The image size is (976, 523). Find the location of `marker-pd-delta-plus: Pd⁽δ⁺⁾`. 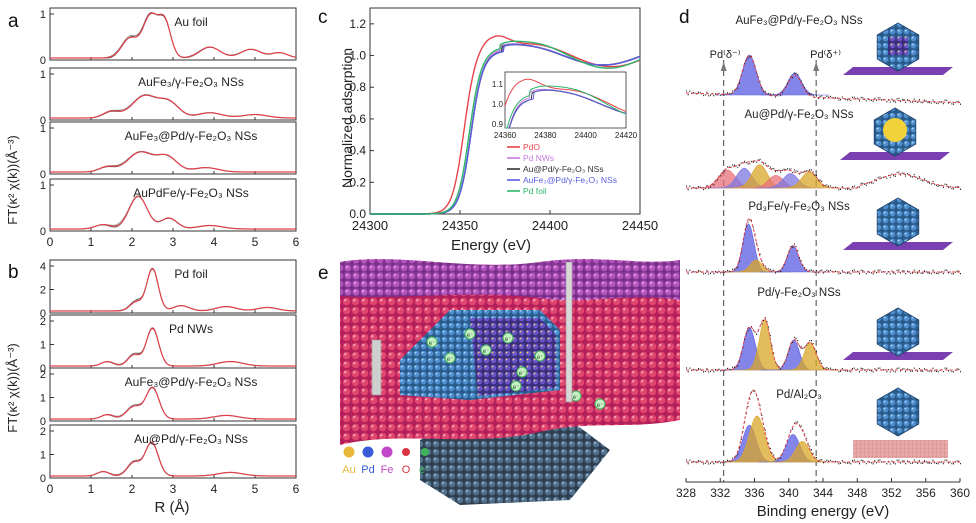

marker-pd-delta-plus: Pd⁽δ⁺⁾ is located at coordinates (825, 55).